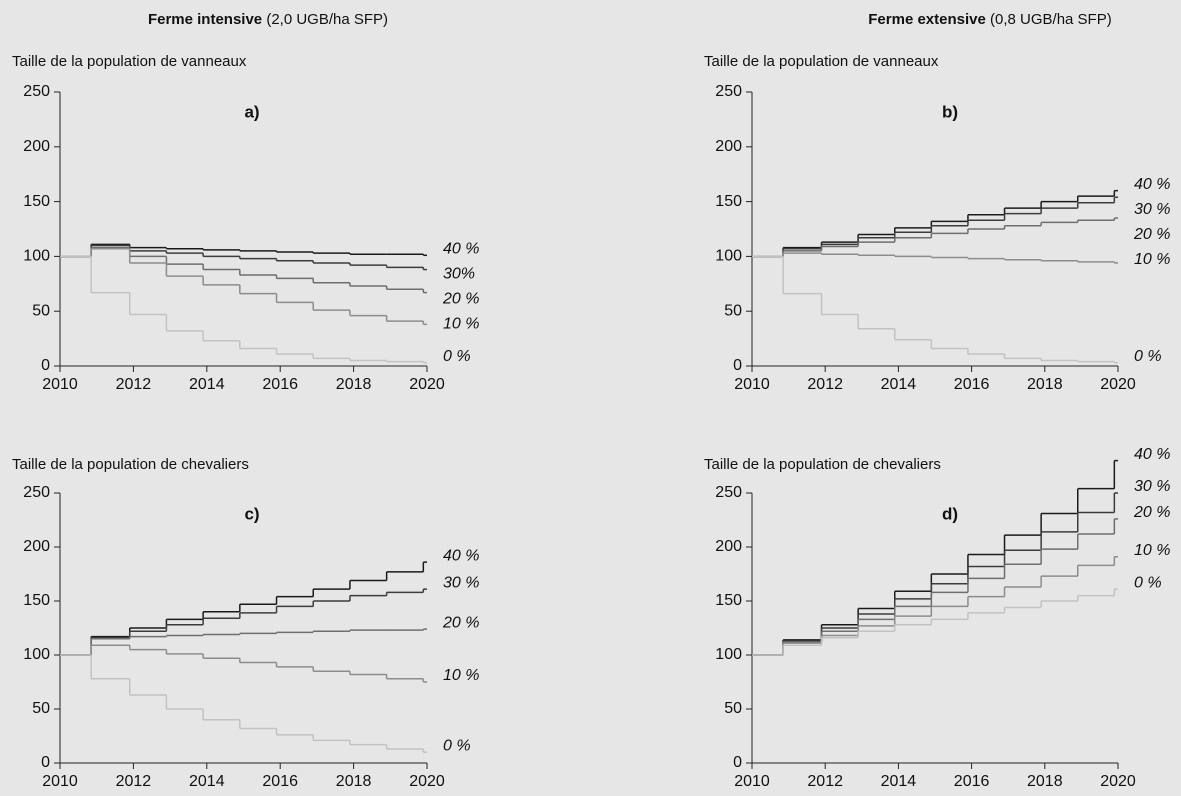  I want to click on series-label: 30%, so click(459, 274).